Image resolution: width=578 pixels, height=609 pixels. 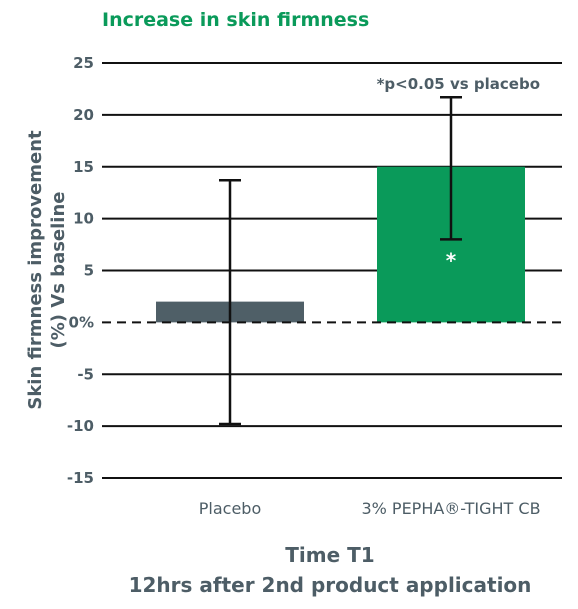 What do you see at coordinates (450, 508) in the screenshot?
I see `category-label: 3% PEPHA®-TIGHT CB` at bounding box center [450, 508].